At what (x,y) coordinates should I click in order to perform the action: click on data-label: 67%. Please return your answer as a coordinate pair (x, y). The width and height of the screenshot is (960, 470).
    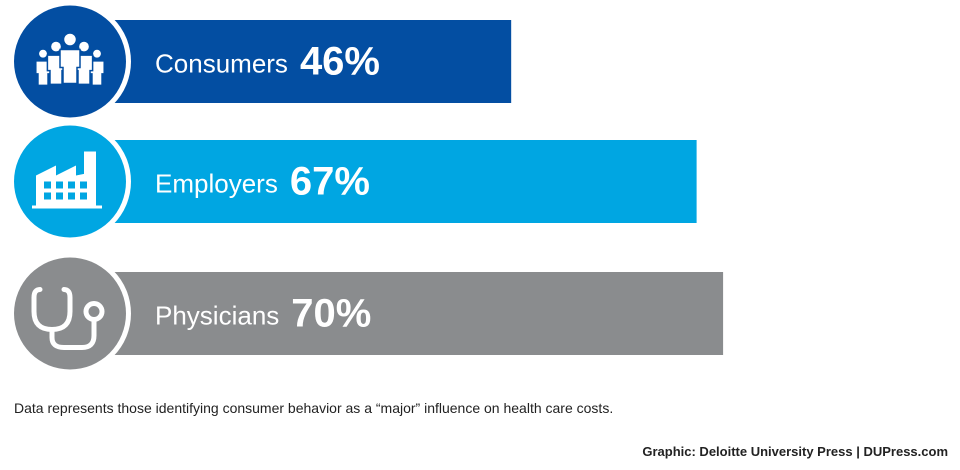
    Looking at the image, I should click on (330, 182).